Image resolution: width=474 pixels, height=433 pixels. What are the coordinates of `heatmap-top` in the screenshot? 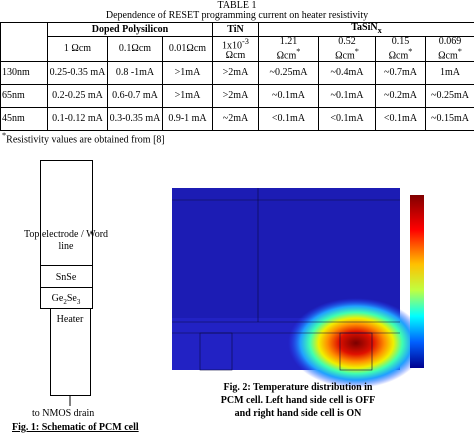 It's located at (286, 253).